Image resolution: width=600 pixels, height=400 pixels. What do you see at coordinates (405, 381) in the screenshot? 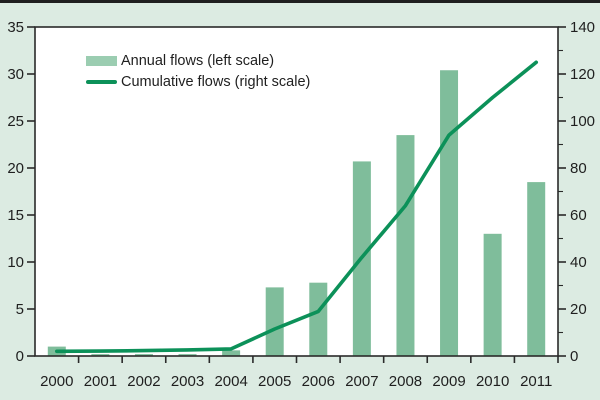
I see `x-axis-label-2008: 2008` at bounding box center [405, 381].